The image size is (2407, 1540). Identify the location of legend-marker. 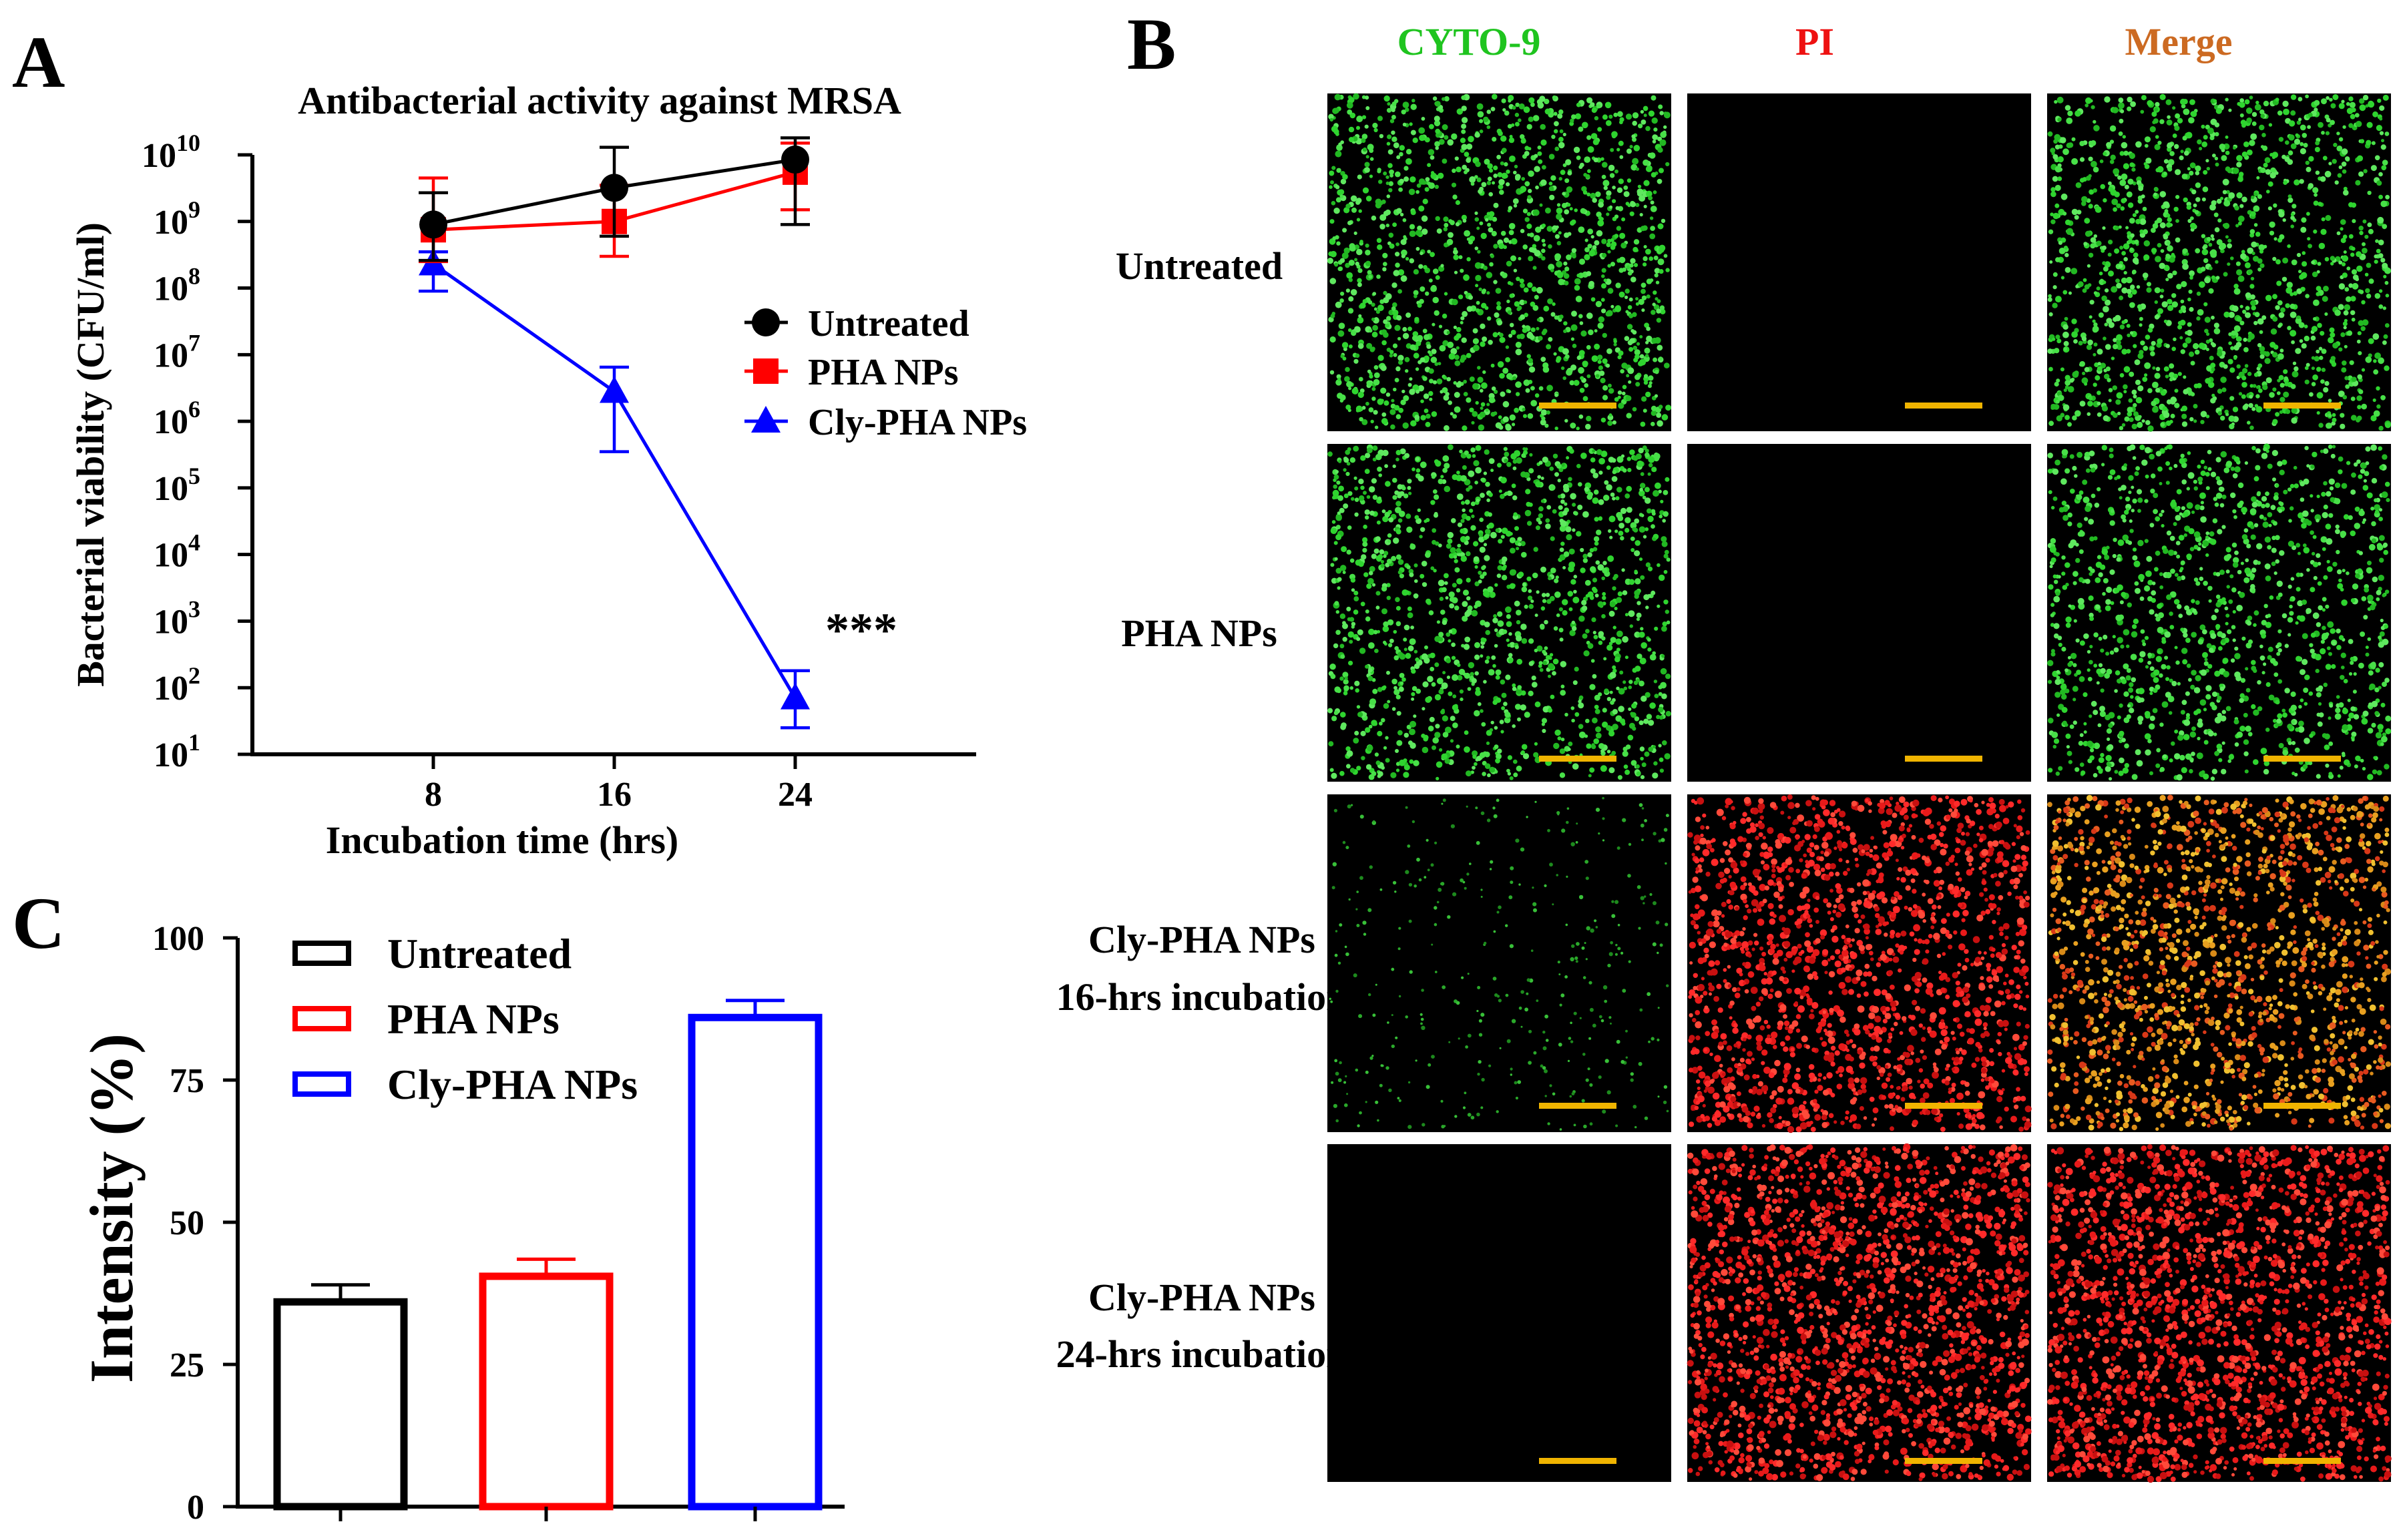
(766, 371).